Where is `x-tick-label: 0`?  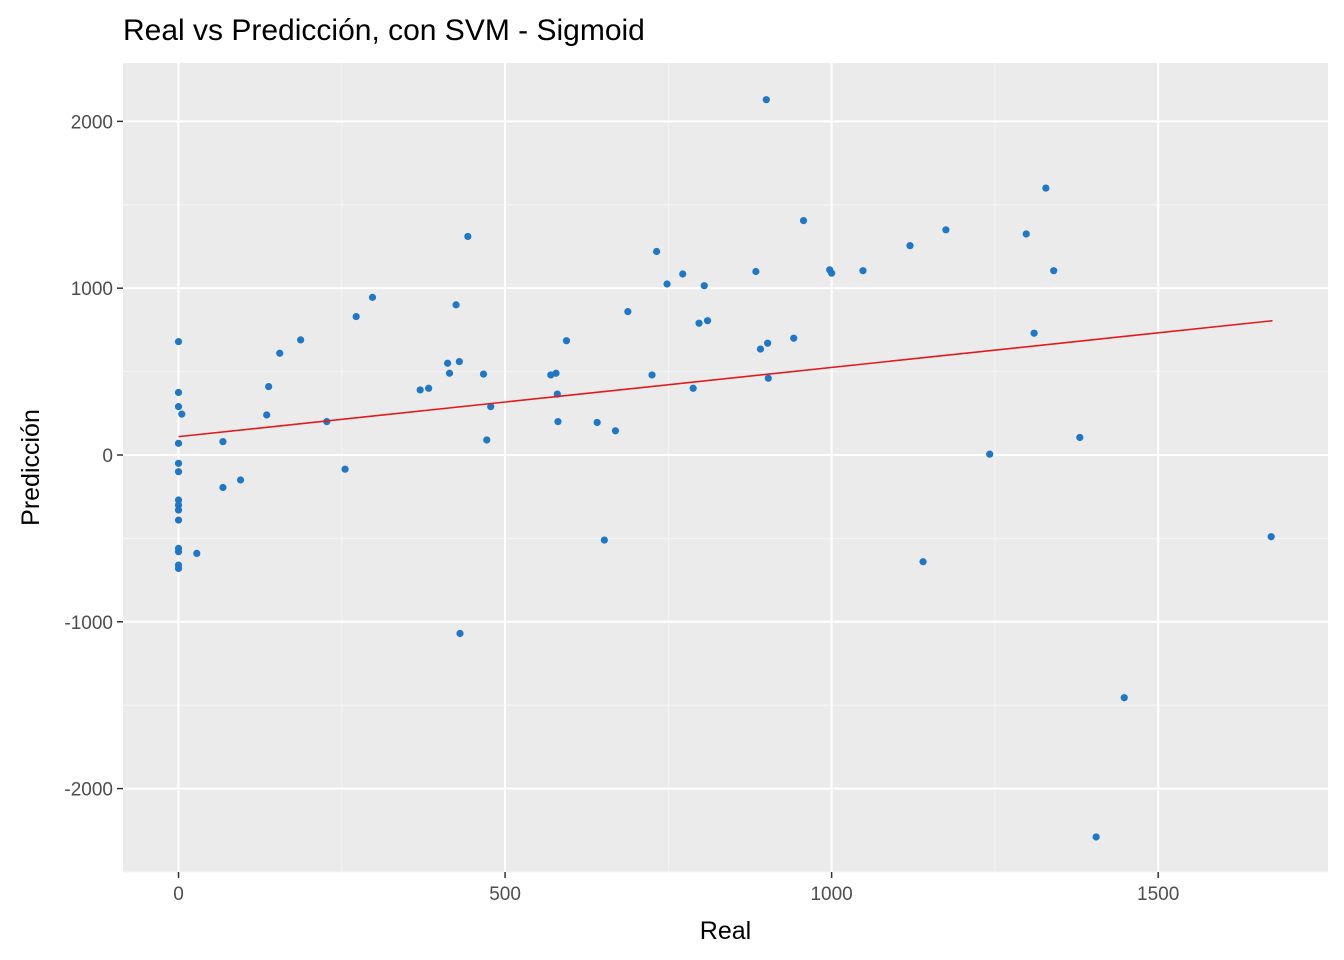
x-tick-label: 0 is located at coordinates (178, 894).